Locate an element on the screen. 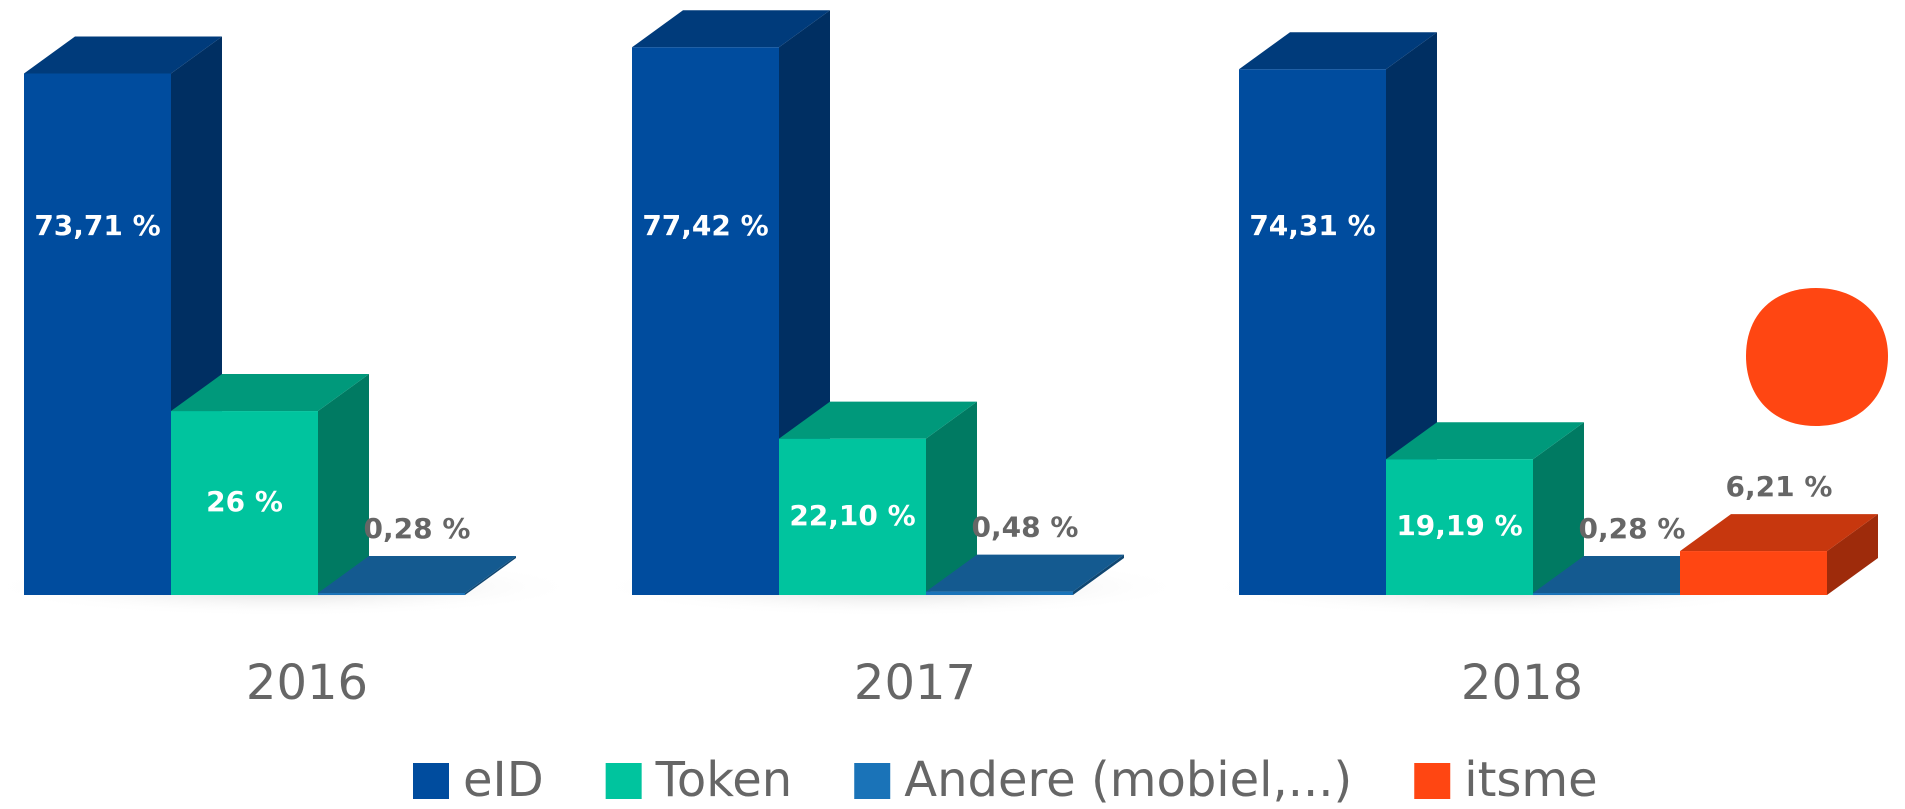 This screenshot has width=1905, height=809. itsme-logo is located at coordinates (1817, 357).